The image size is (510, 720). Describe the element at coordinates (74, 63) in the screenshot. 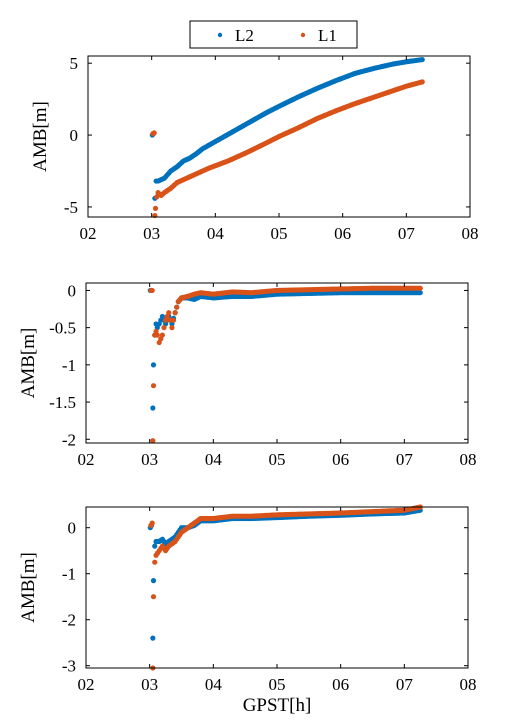

I see `y-tick-label: 5` at that location.